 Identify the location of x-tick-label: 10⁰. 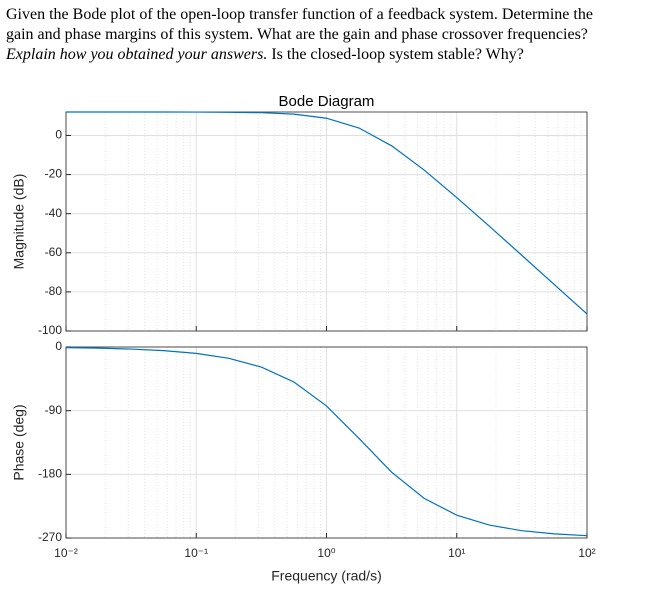
(326, 553).